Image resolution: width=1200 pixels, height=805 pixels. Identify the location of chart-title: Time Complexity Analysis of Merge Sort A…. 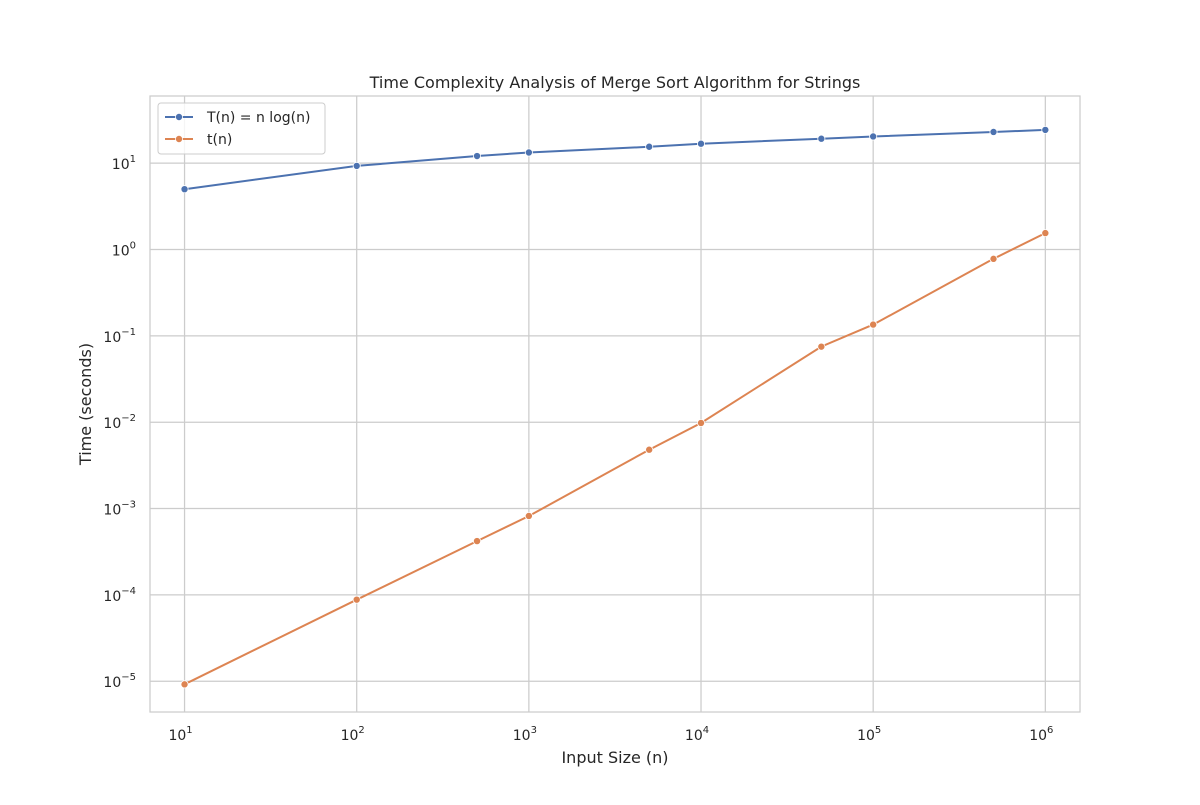
(615, 82).